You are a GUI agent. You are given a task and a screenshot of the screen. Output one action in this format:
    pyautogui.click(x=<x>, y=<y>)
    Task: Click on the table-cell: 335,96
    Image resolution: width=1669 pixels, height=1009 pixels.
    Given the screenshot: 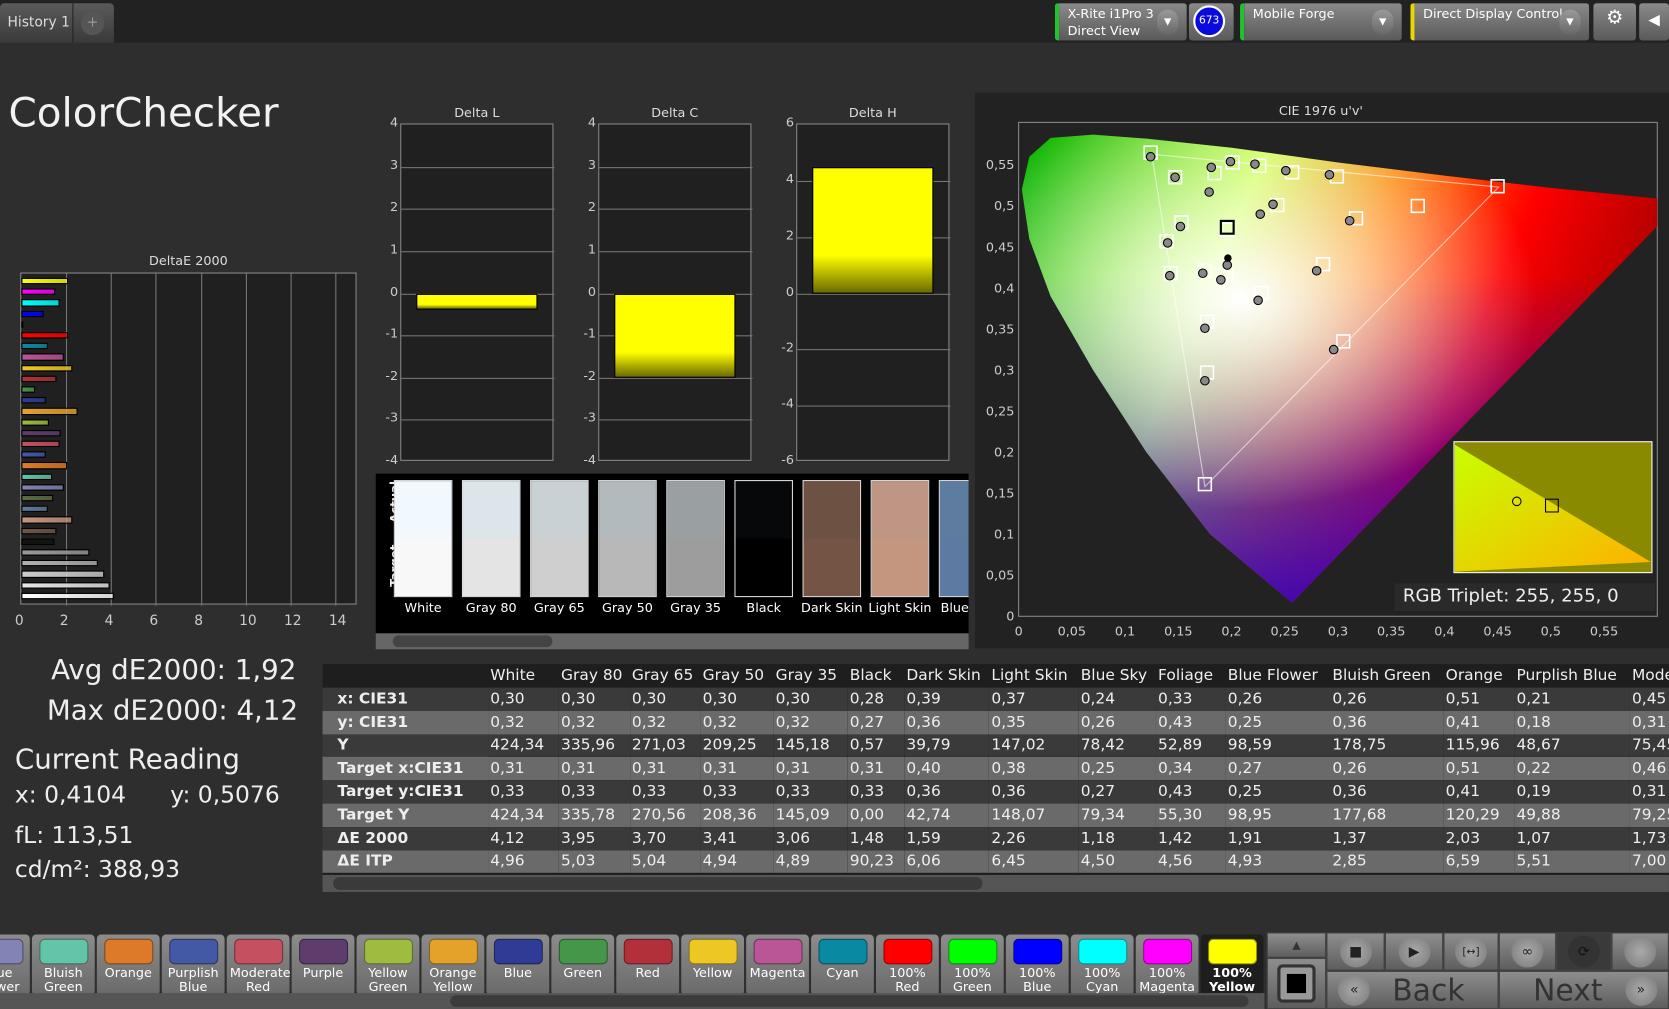 What is the action you would take?
    pyautogui.click(x=588, y=746)
    